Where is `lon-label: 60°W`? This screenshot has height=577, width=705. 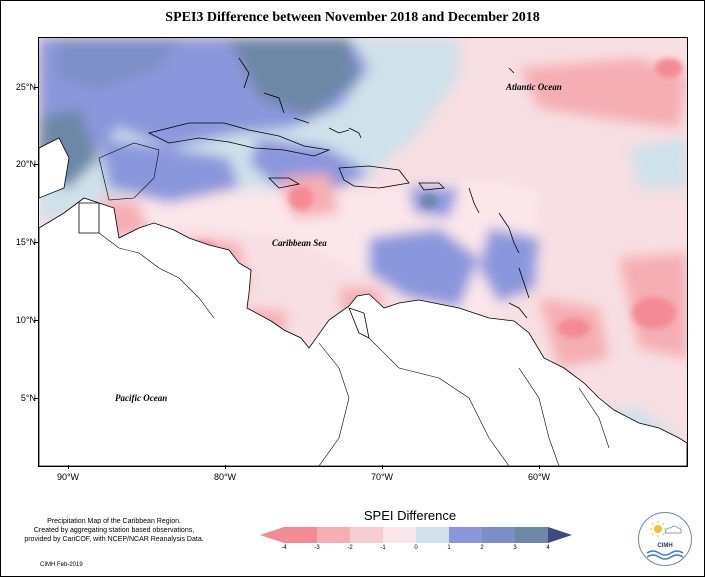 lon-label: 60°W is located at coordinates (539, 477).